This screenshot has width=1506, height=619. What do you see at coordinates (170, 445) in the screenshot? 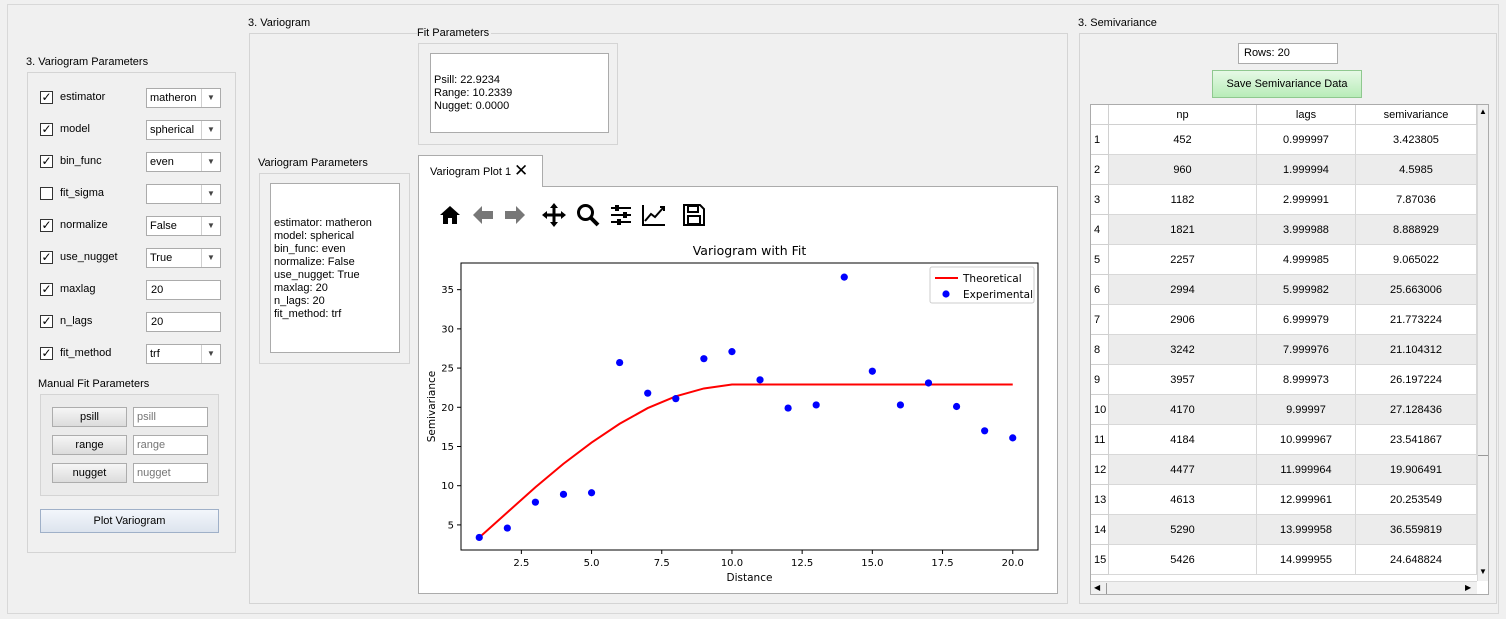
I see `range-input` at bounding box center [170, 445].